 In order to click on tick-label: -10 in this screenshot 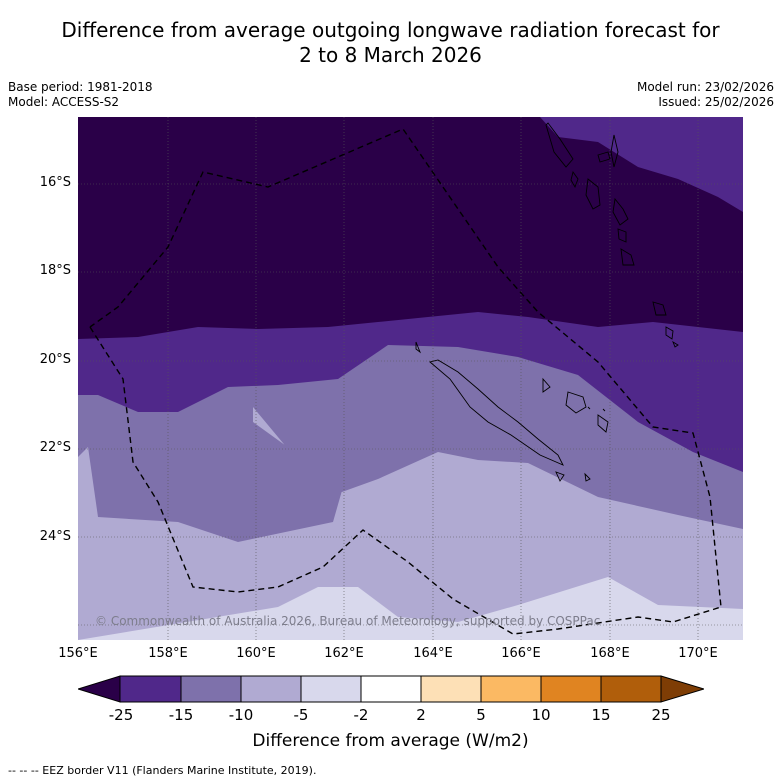, I will do `click(241, 715)`.